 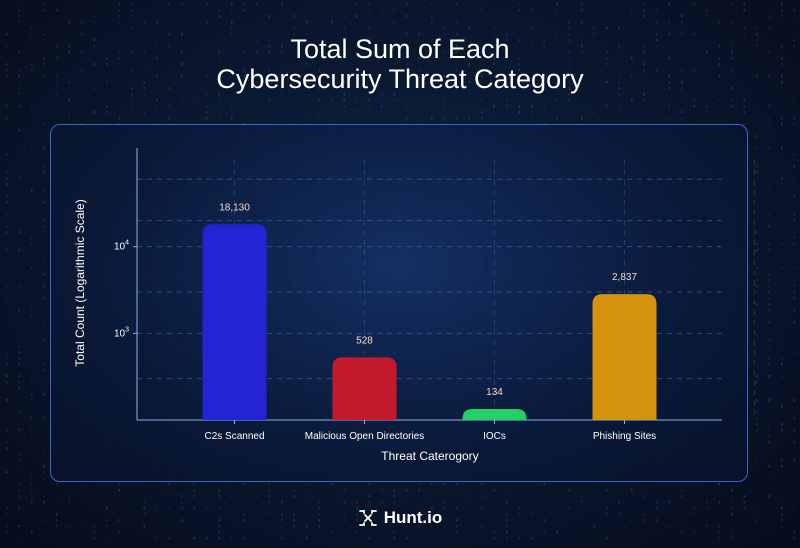 I want to click on x-tick-label: Phishing Sites, so click(x=624, y=436).